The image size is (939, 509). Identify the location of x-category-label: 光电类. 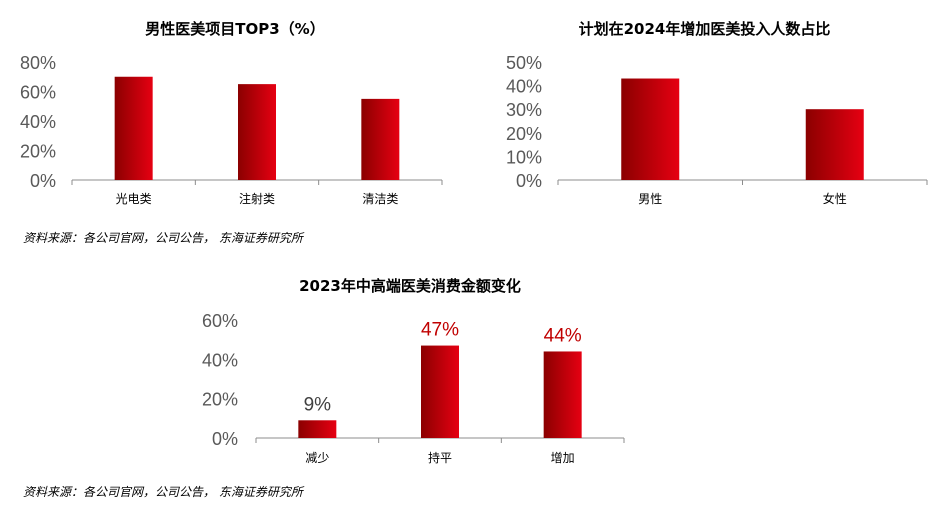
(134, 199).